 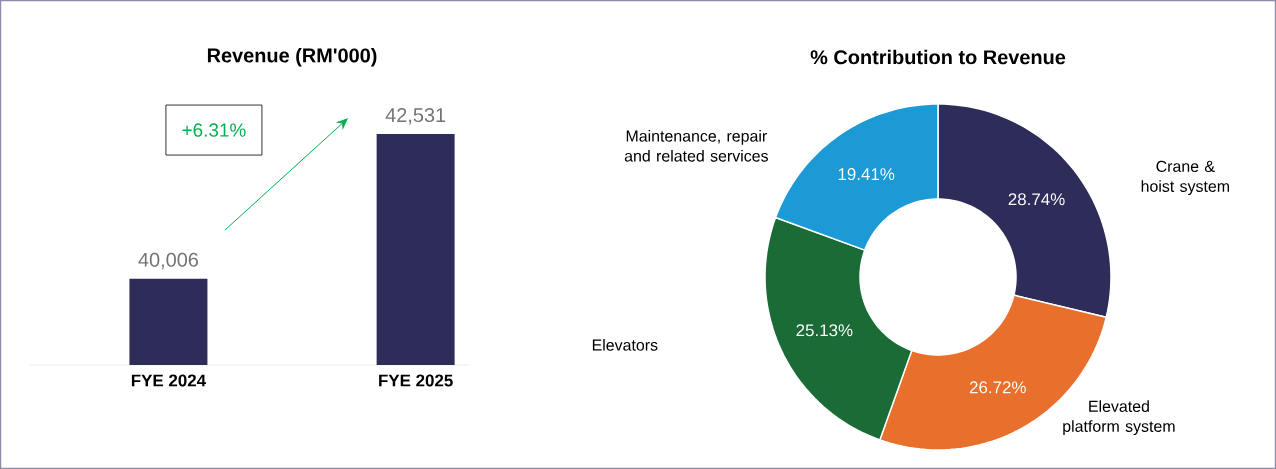 What do you see at coordinates (625, 345) in the screenshot?
I see `slice-label: Elevators` at bounding box center [625, 345].